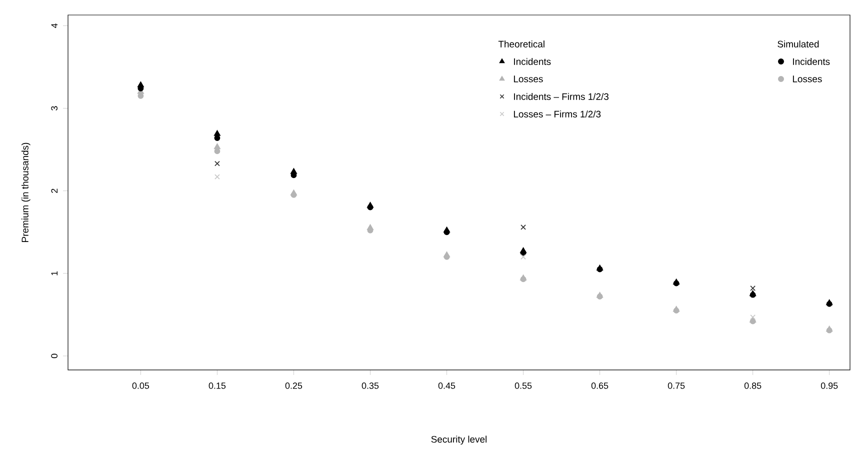  I want to click on x-tick-label: 0.25, so click(293, 385).